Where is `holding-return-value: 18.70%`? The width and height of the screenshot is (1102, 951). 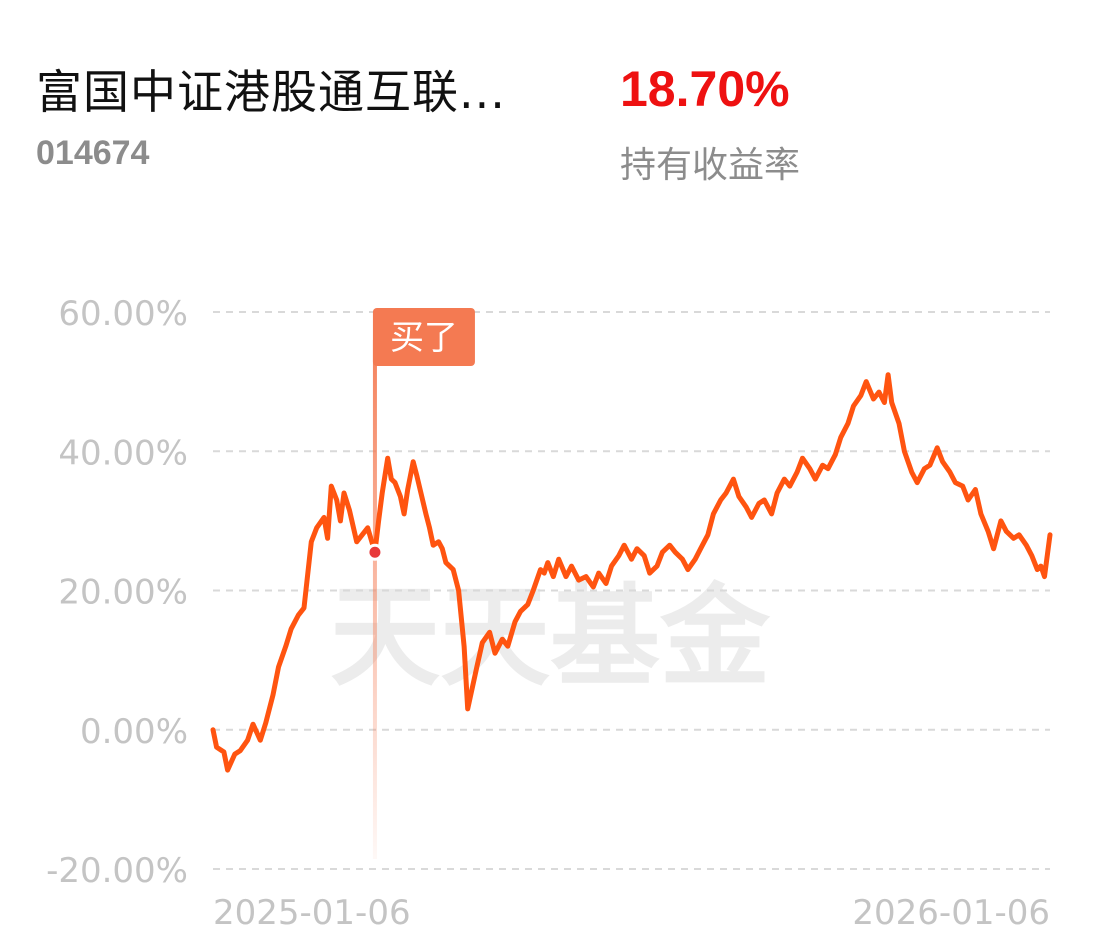 holding-return-value: 18.70% is located at coordinates (705, 89).